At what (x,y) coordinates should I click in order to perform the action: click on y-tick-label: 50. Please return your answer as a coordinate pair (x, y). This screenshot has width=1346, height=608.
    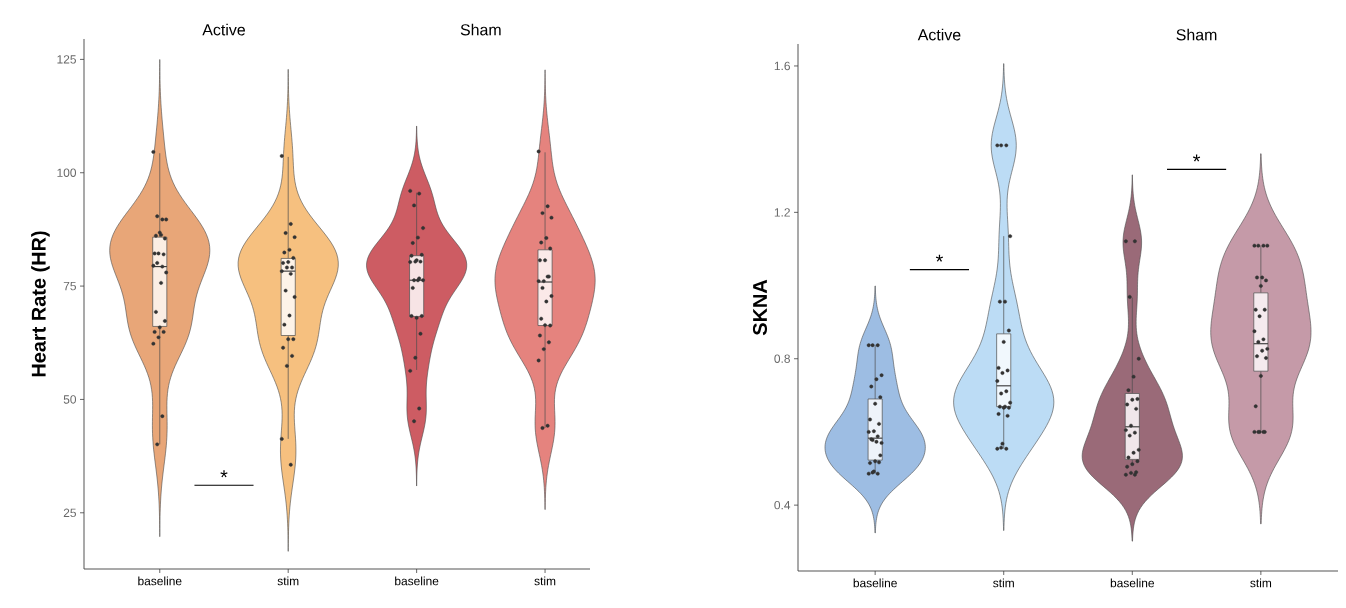
    Looking at the image, I should click on (70, 399).